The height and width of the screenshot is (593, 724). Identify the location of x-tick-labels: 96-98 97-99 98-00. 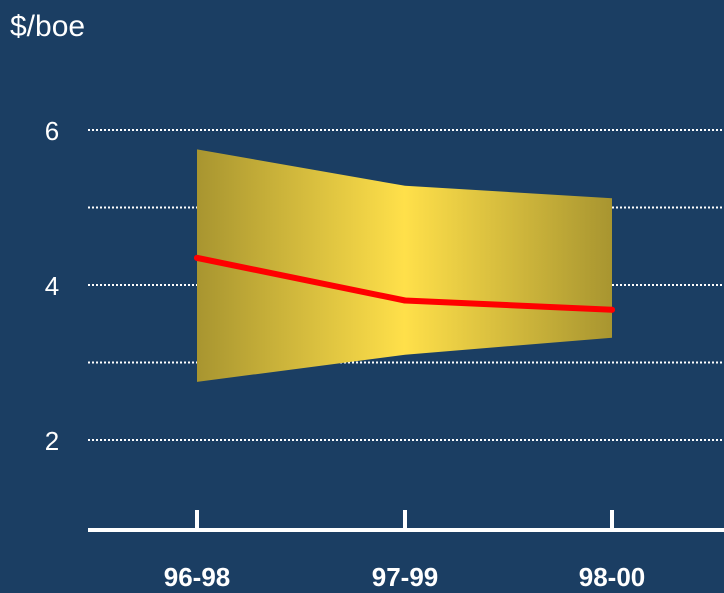
(405, 577).